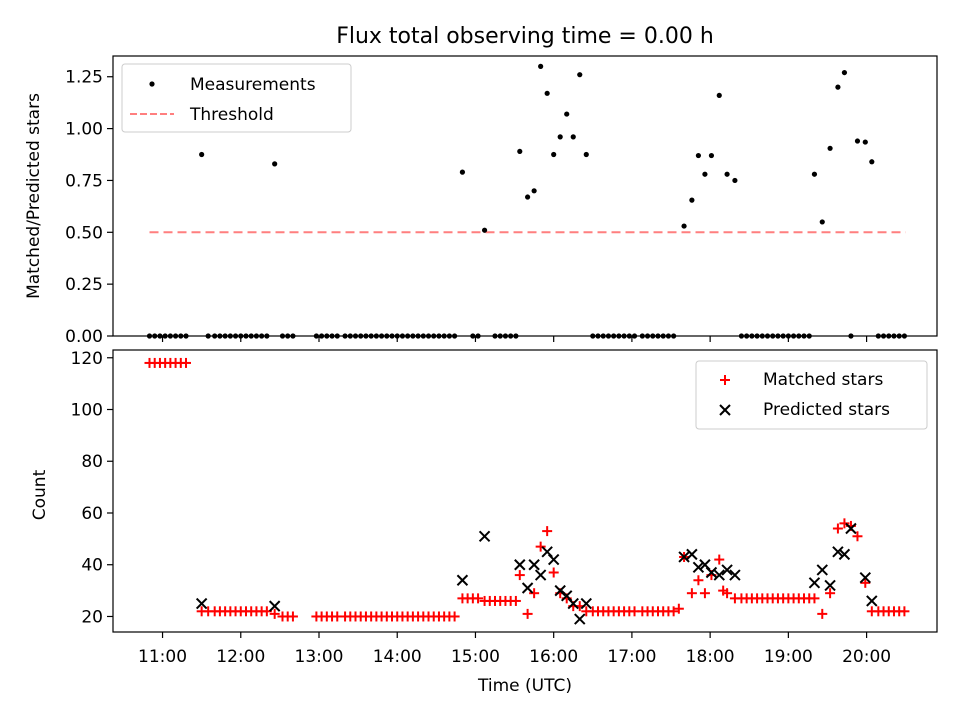 The width and height of the screenshot is (960, 720). What do you see at coordinates (236, 98) in the screenshot?
I see `top-legend-box` at bounding box center [236, 98].